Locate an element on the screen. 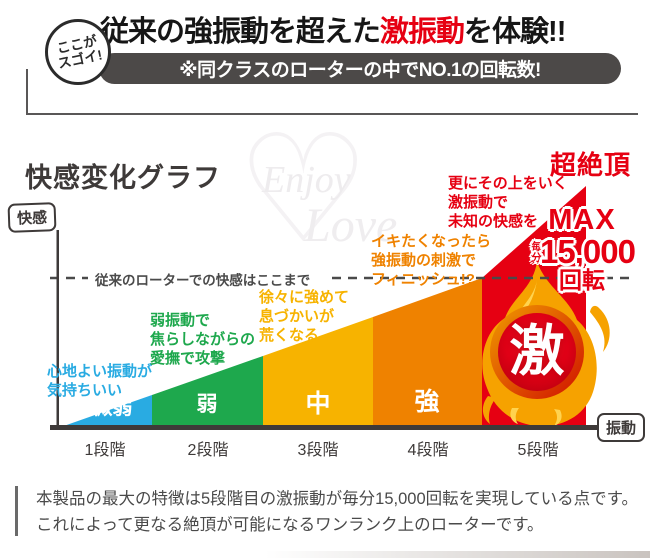 The height and width of the screenshot is (558, 650). annotation-level-1: 心地よい振動が 気持ちいい is located at coordinates (100, 381).